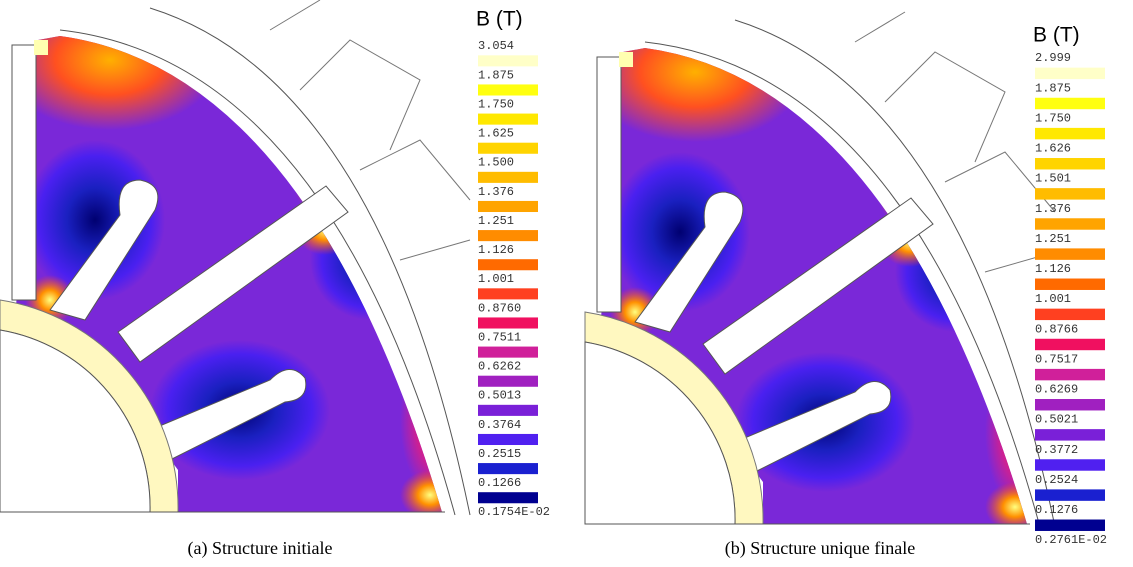  Describe the element at coordinates (1056, 359) in the screenshot. I see `legend-label: 0.7517` at that location.